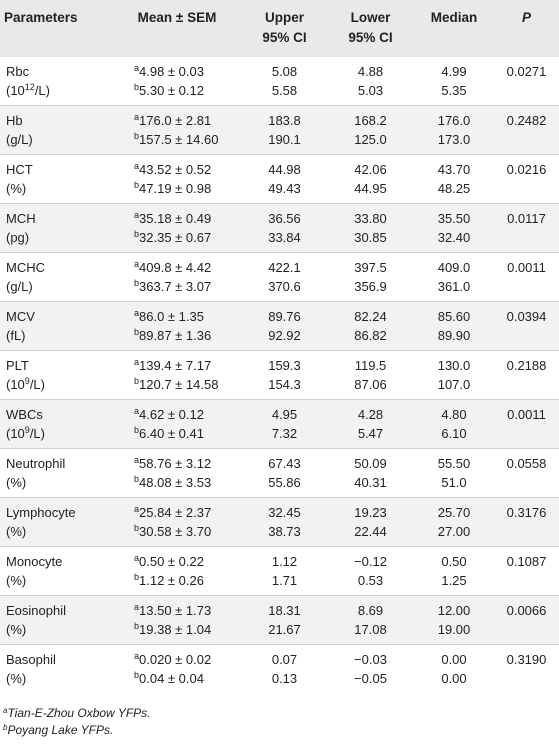 The image size is (559, 753). I want to click on parameter-name: Hb, so click(14, 120).